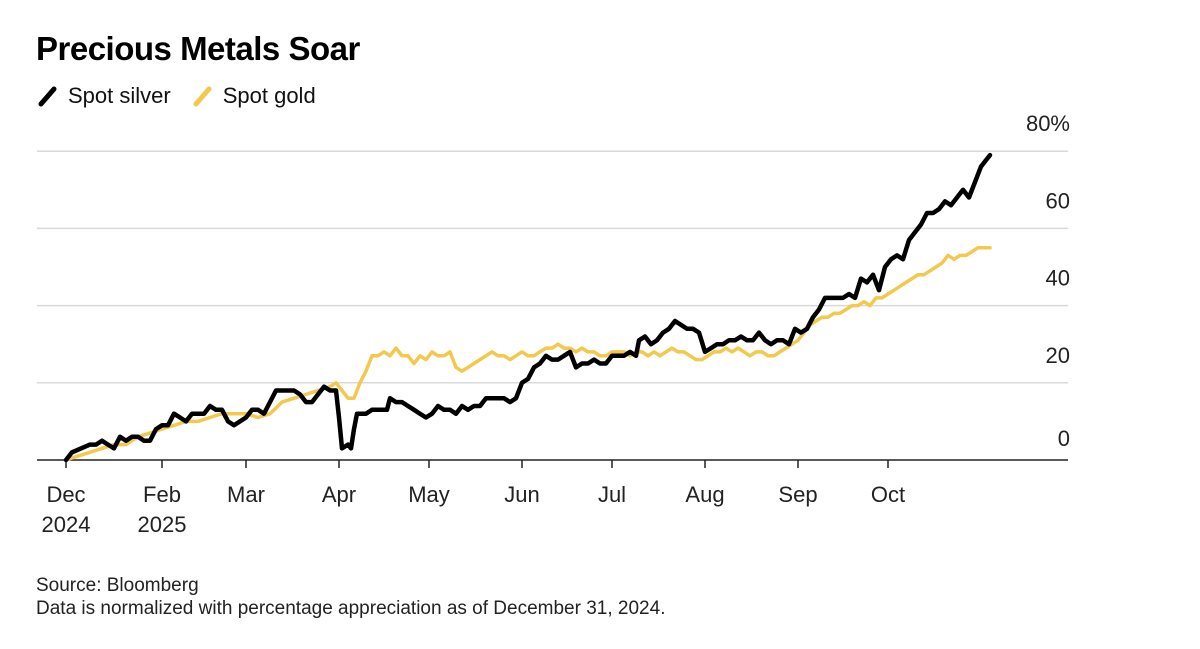 This screenshot has height=649, width=1200. Describe the element at coordinates (66, 524) in the screenshot. I see `x-tick-year-label: 2024` at that location.